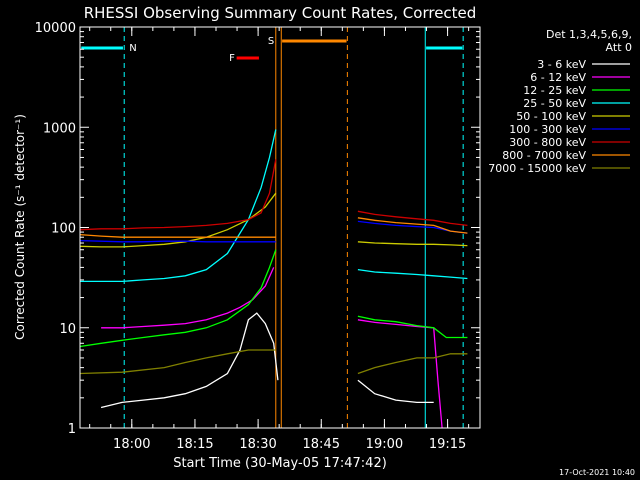 The width and height of the screenshot is (640, 480). I want to click on y-tick-label: 10000, so click(55, 28).